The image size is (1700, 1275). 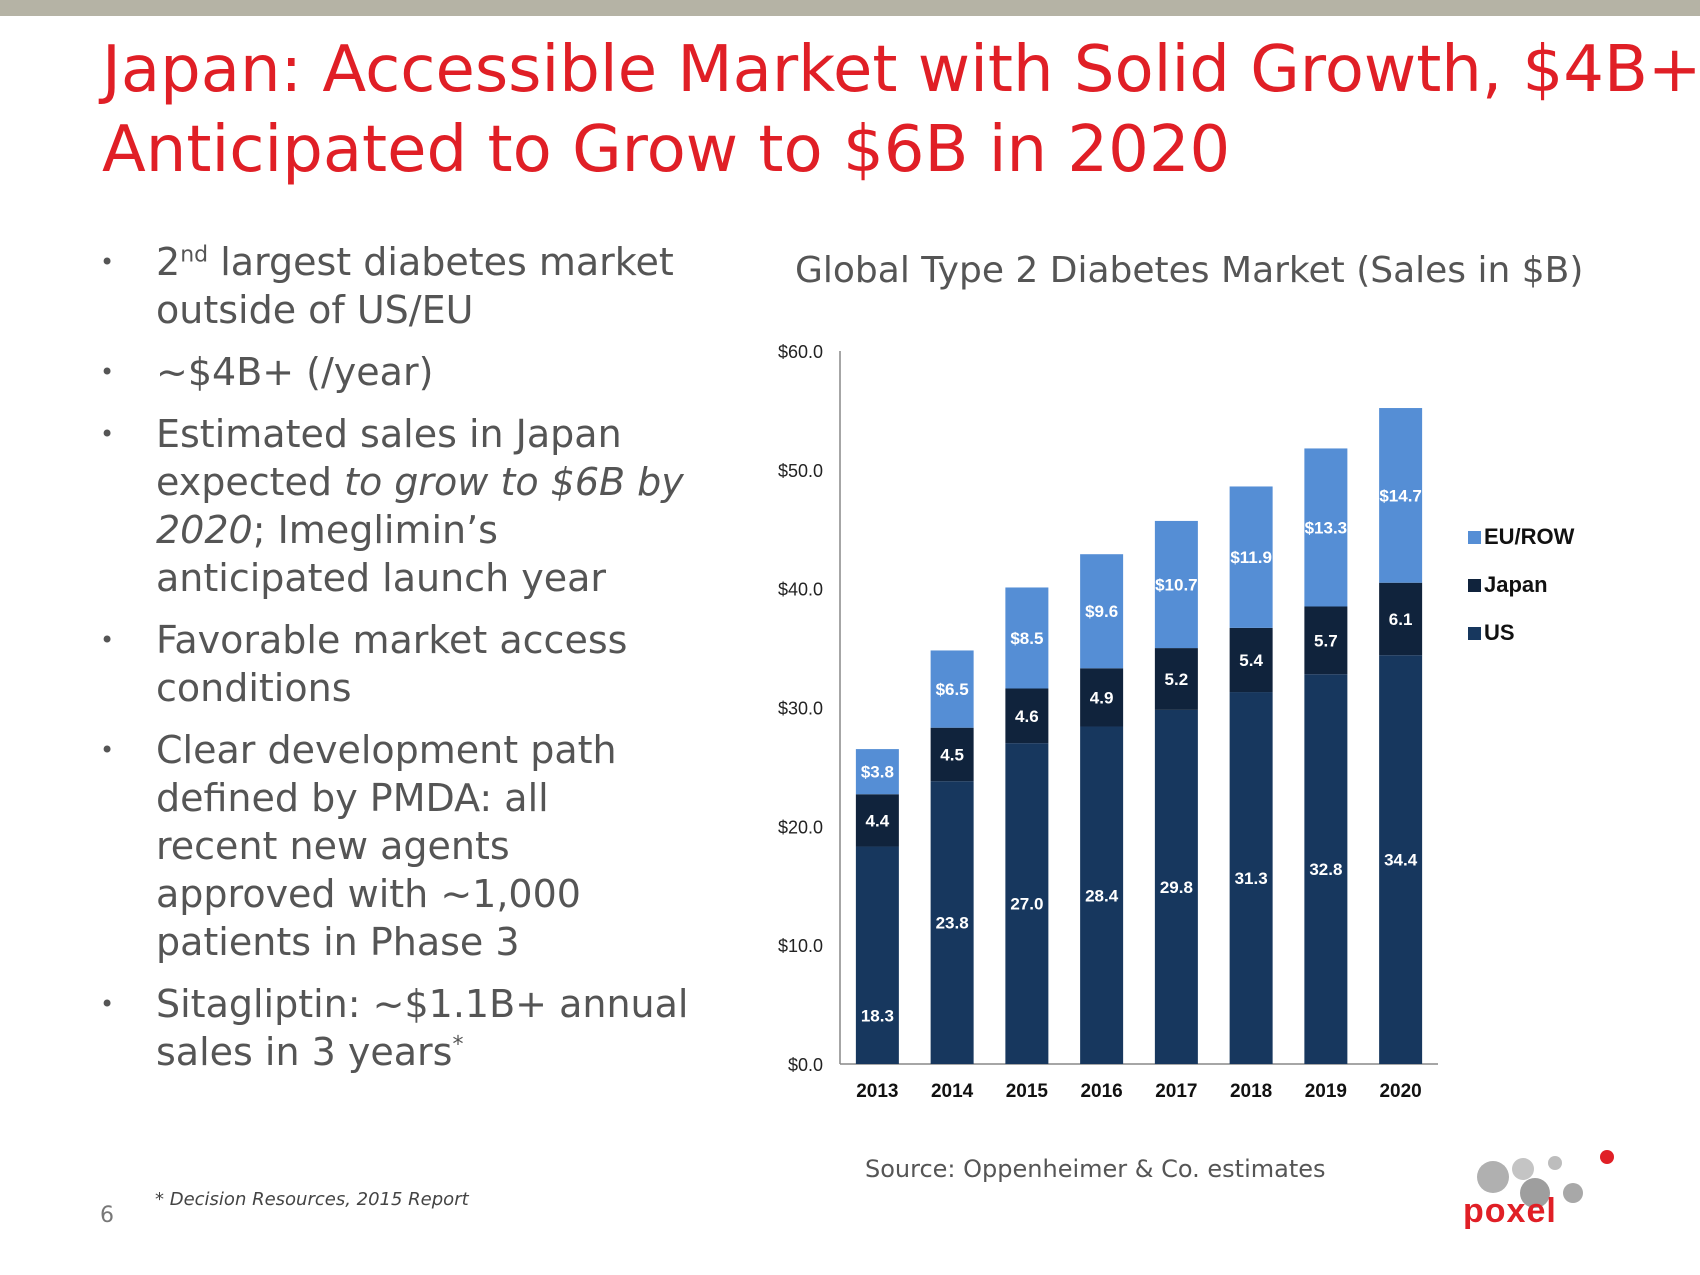 What do you see at coordinates (800, 827) in the screenshot?
I see `y-tick-label: $20.0` at bounding box center [800, 827].